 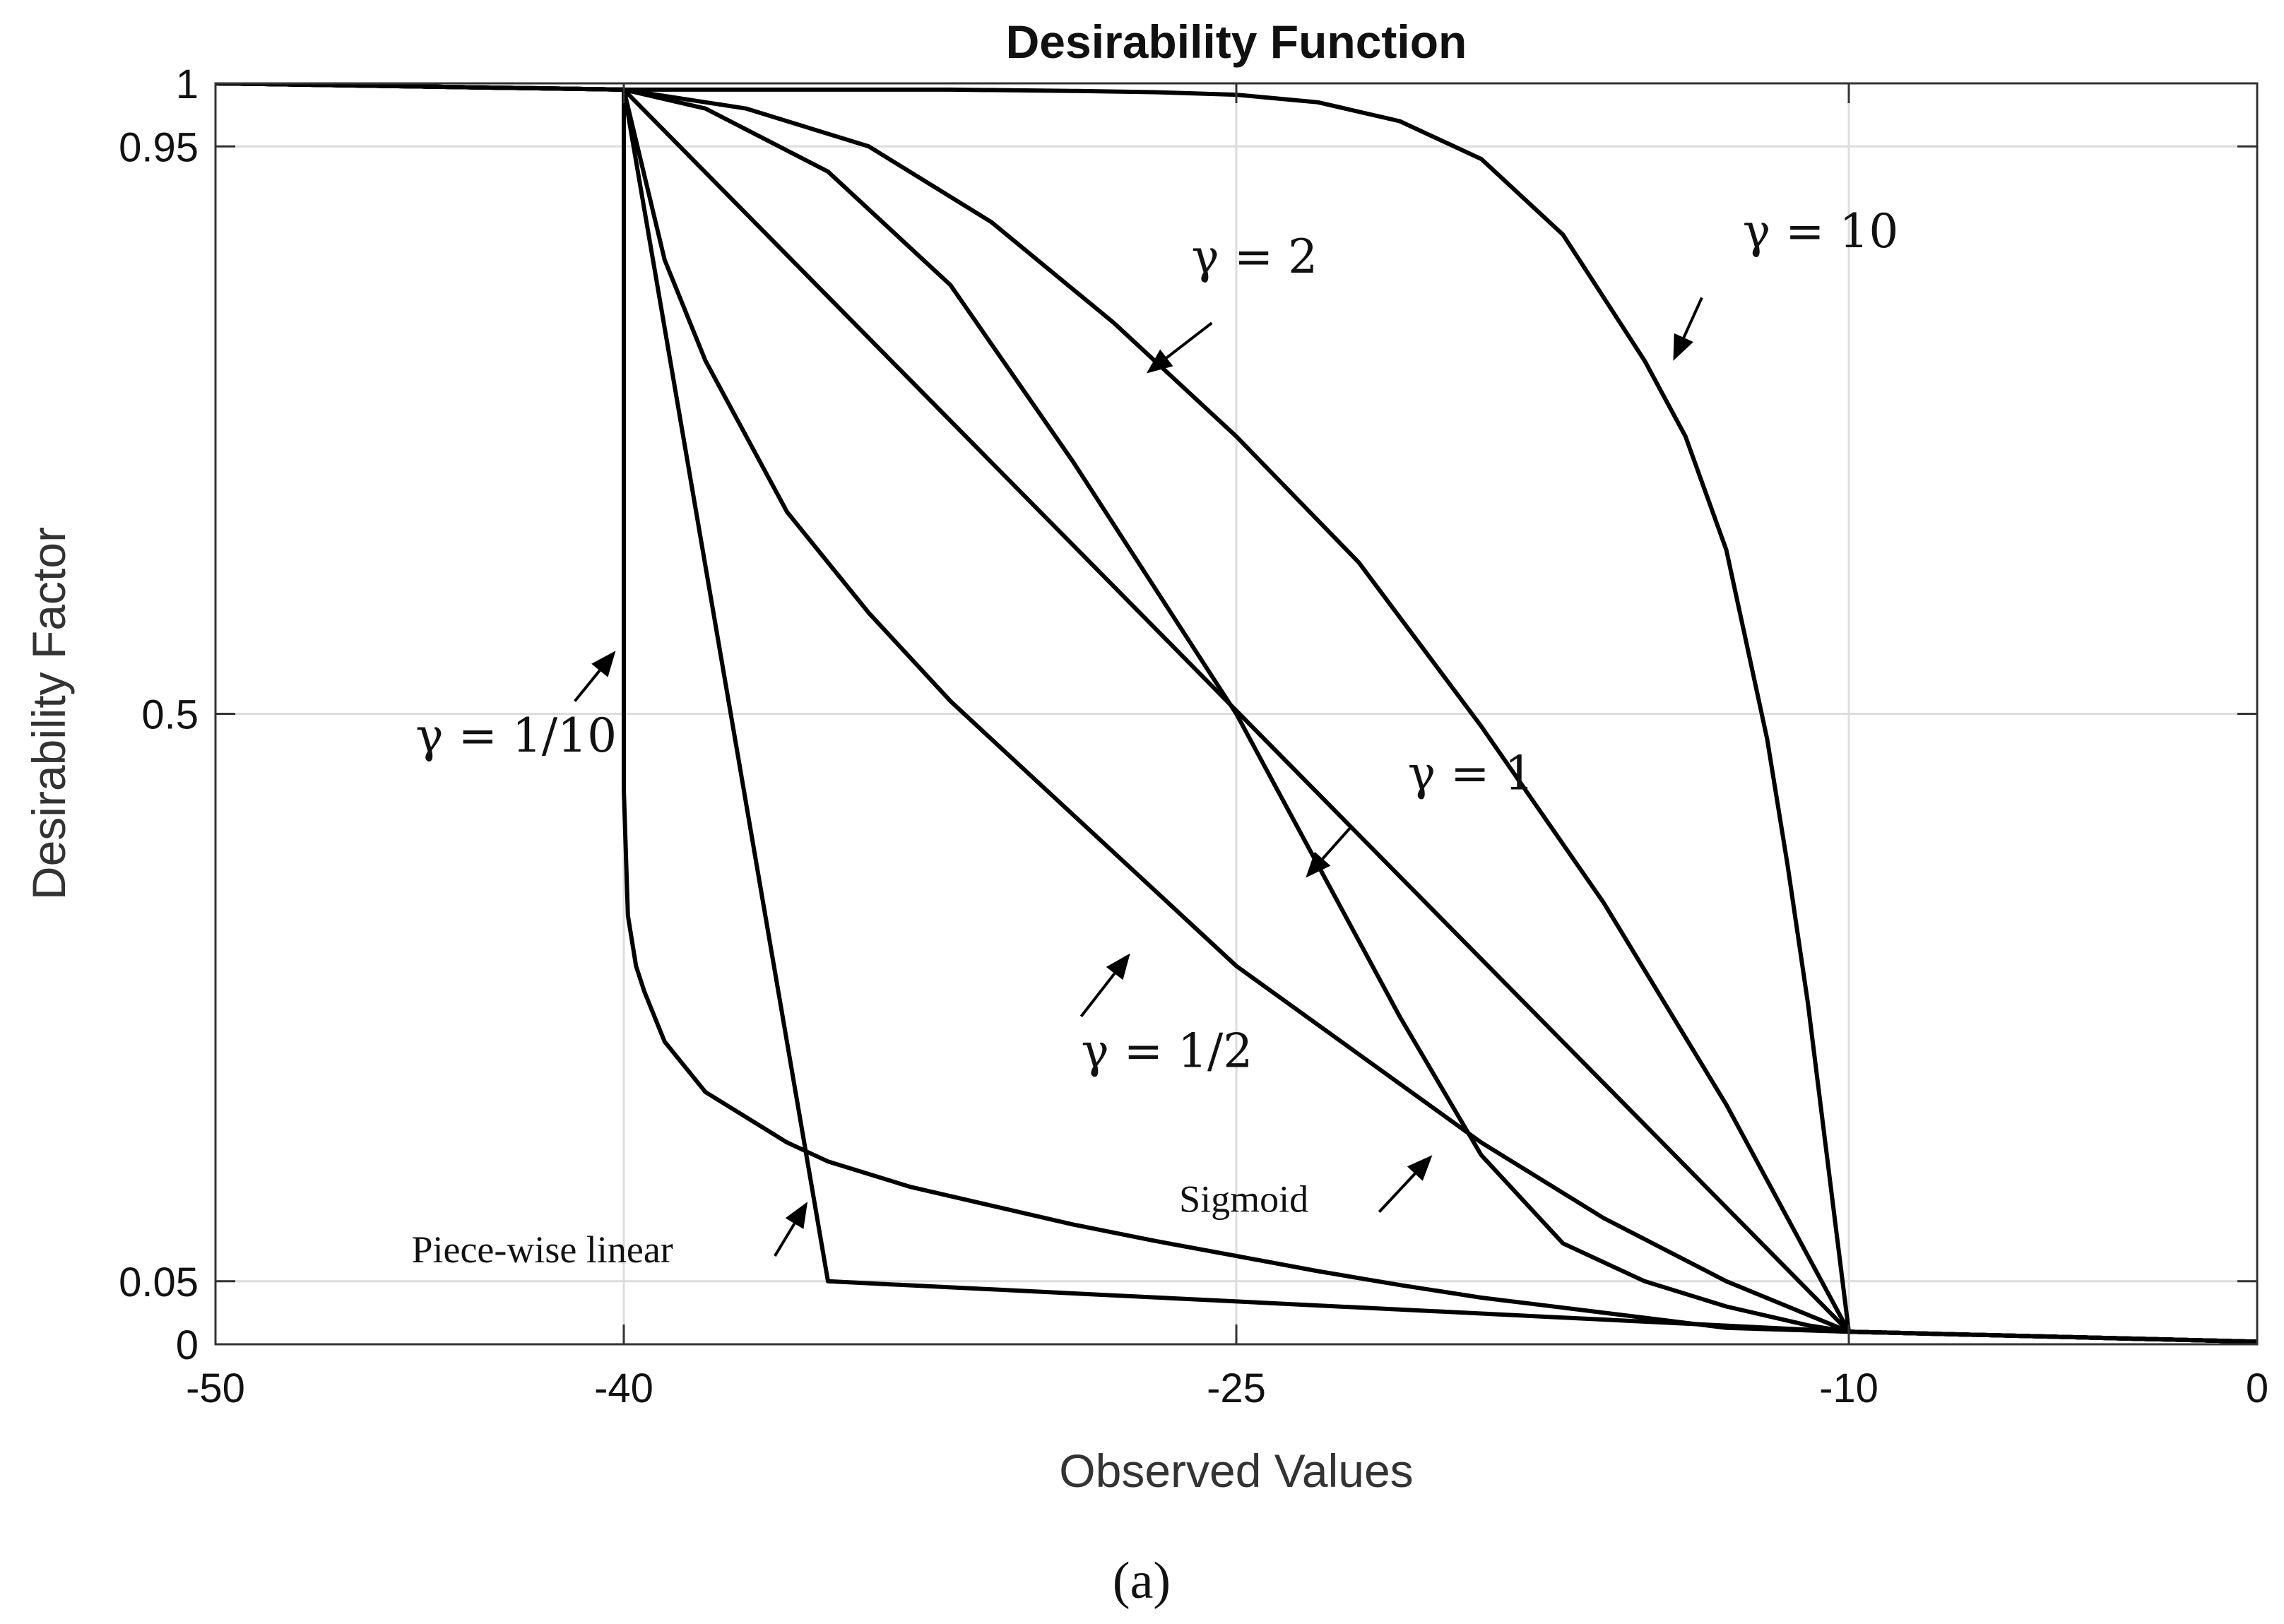 What do you see at coordinates (1237, 1388) in the screenshot?
I see `x-tick-label: -25` at bounding box center [1237, 1388].